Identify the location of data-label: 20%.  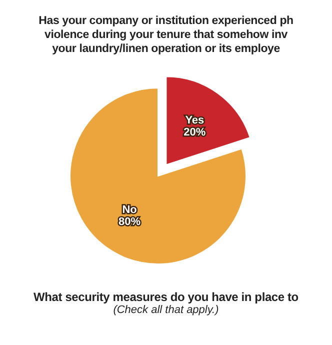
(195, 132).